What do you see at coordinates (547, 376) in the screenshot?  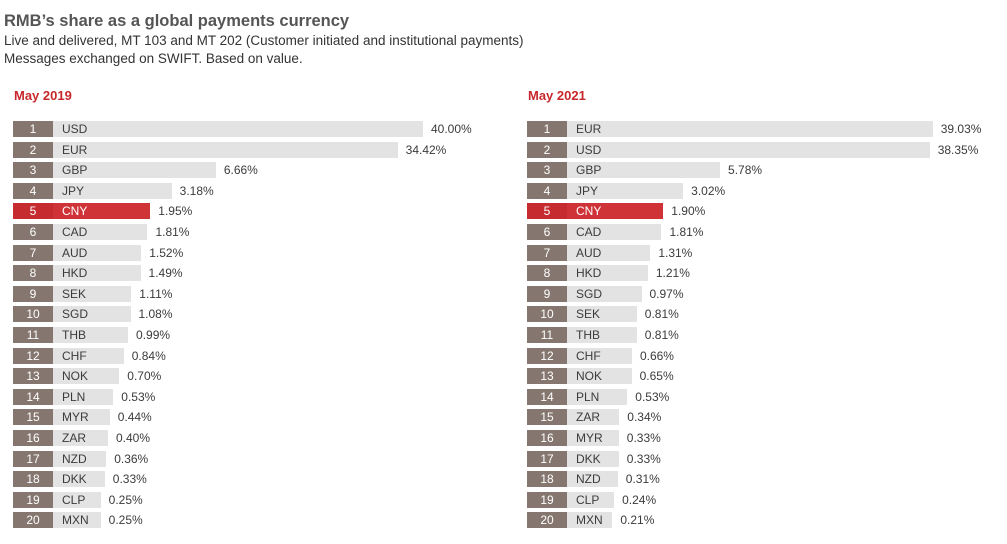 I see `rank-label: 13` at bounding box center [547, 376].